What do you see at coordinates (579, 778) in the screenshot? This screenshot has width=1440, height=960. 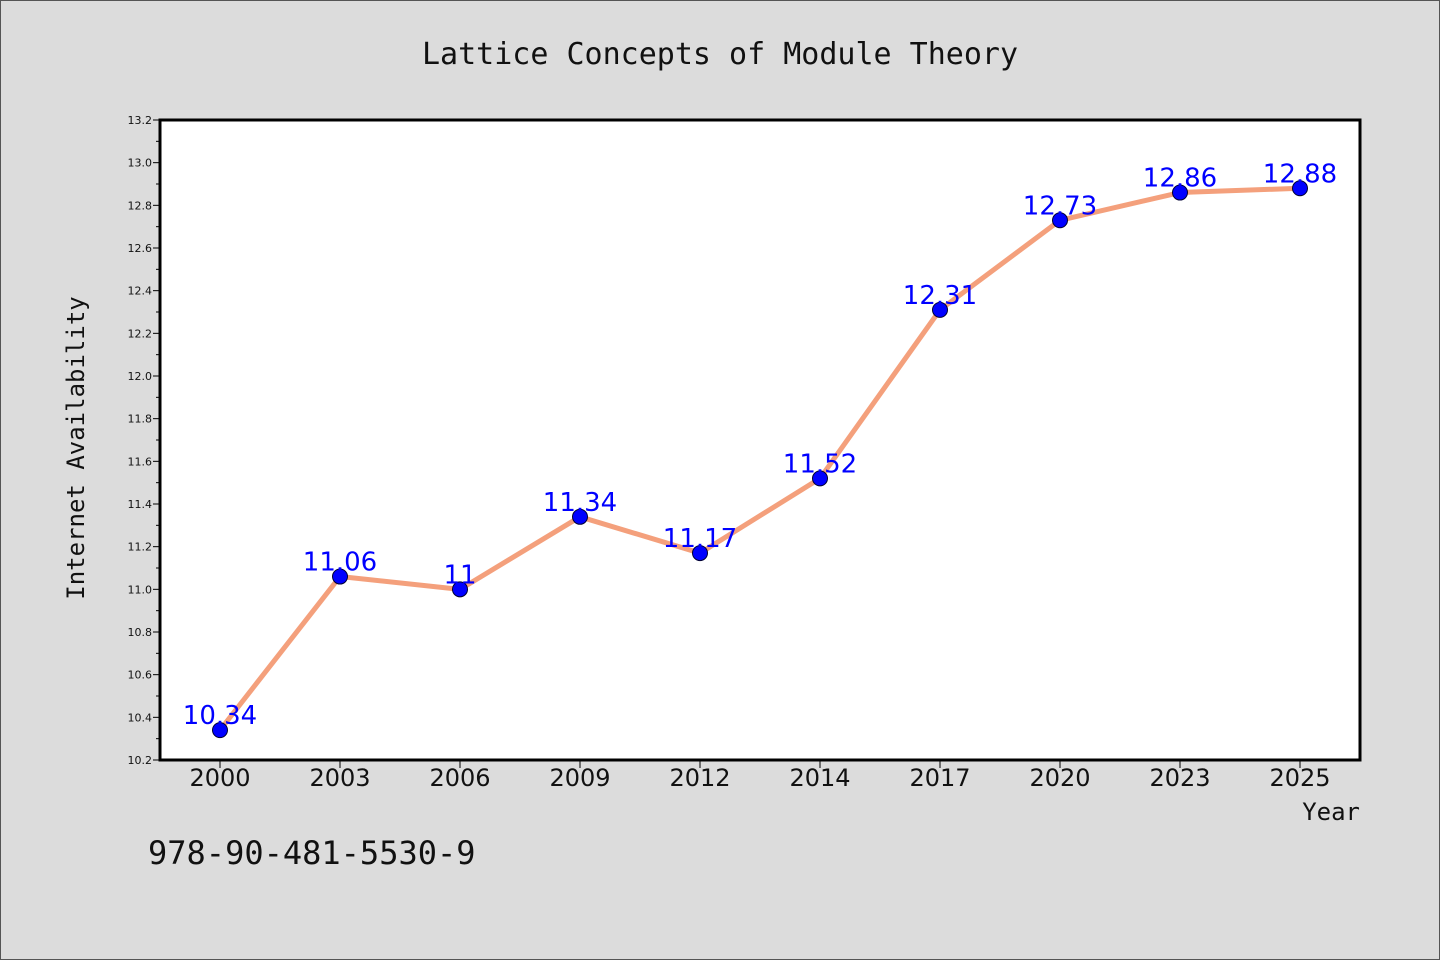 I see `x-tick-label: 2009` at bounding box center [579, 778].